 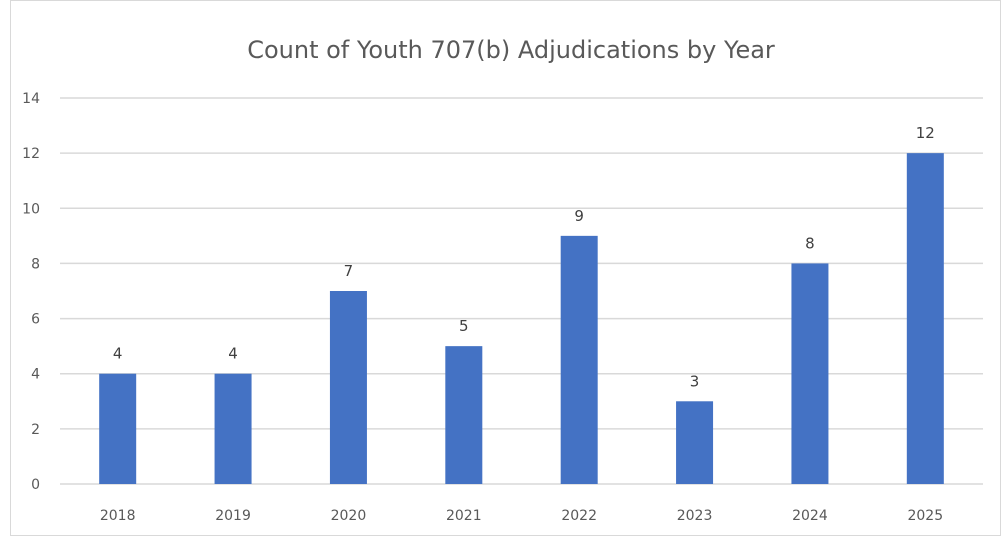 I want to click on x-axis: 2018 2019 2020 2021 2022 2023 2024 2025, so click(x=521, y=516).